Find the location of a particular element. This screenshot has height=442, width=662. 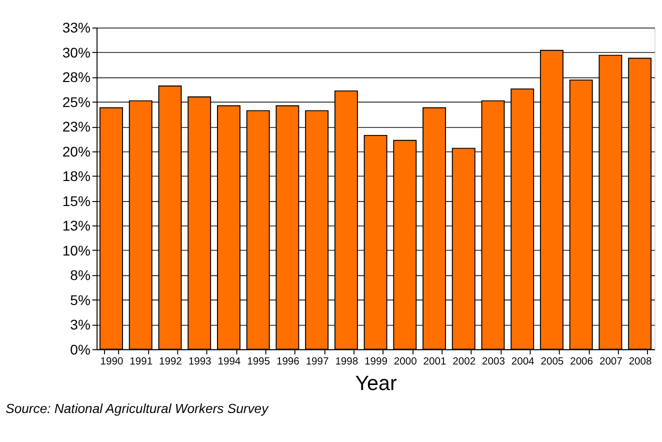

x-tick-label: 1995 is located at coordinates (258, 362).